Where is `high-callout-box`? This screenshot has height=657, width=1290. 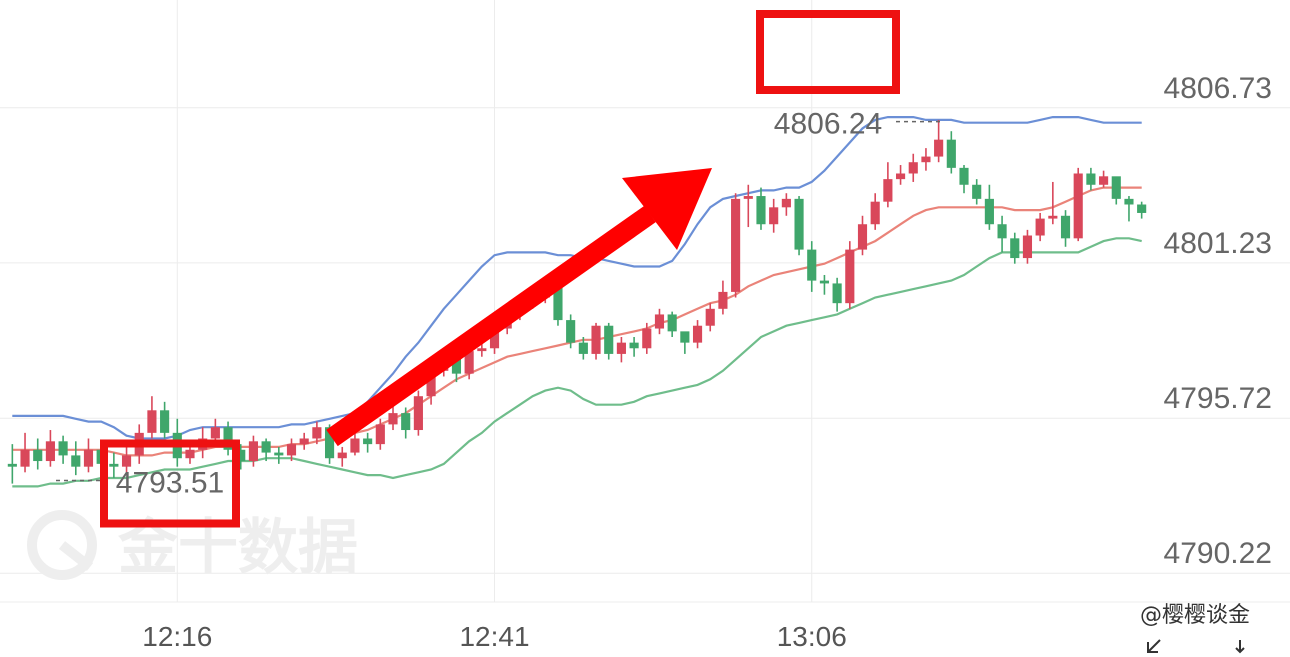
high-callout-box is located at coordinates (828, 52).